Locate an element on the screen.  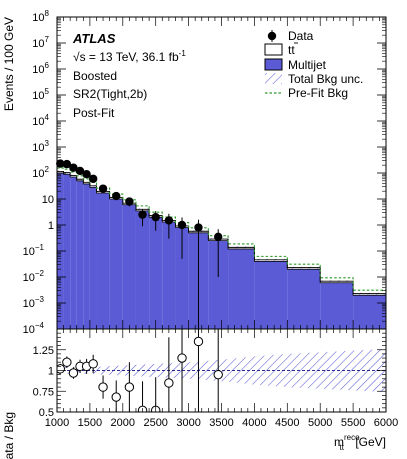
top-y-tick-label: 10⁻³ is located at coordinates (34, 302).